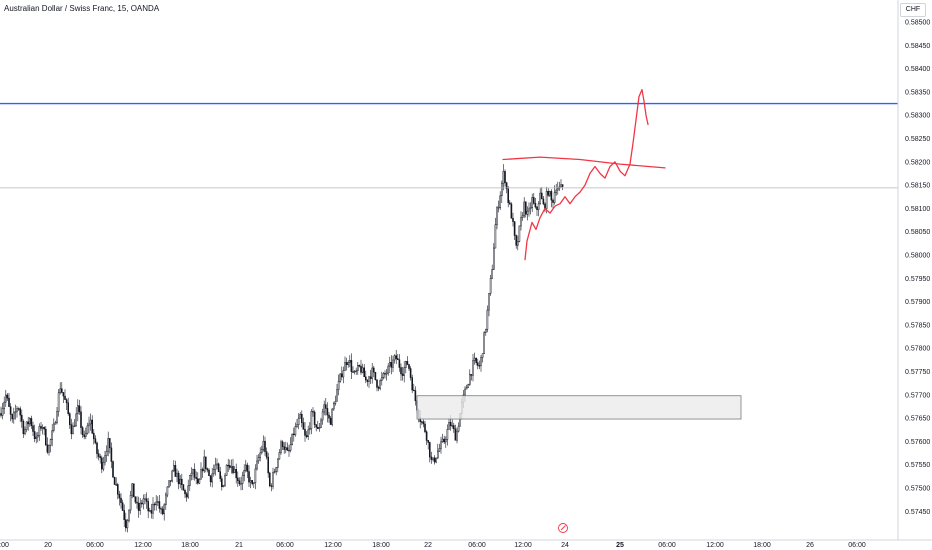  Describe the element at coordinates (917, 256) in the screenshot. I see `price-tick-label: 0.58000` at that location.